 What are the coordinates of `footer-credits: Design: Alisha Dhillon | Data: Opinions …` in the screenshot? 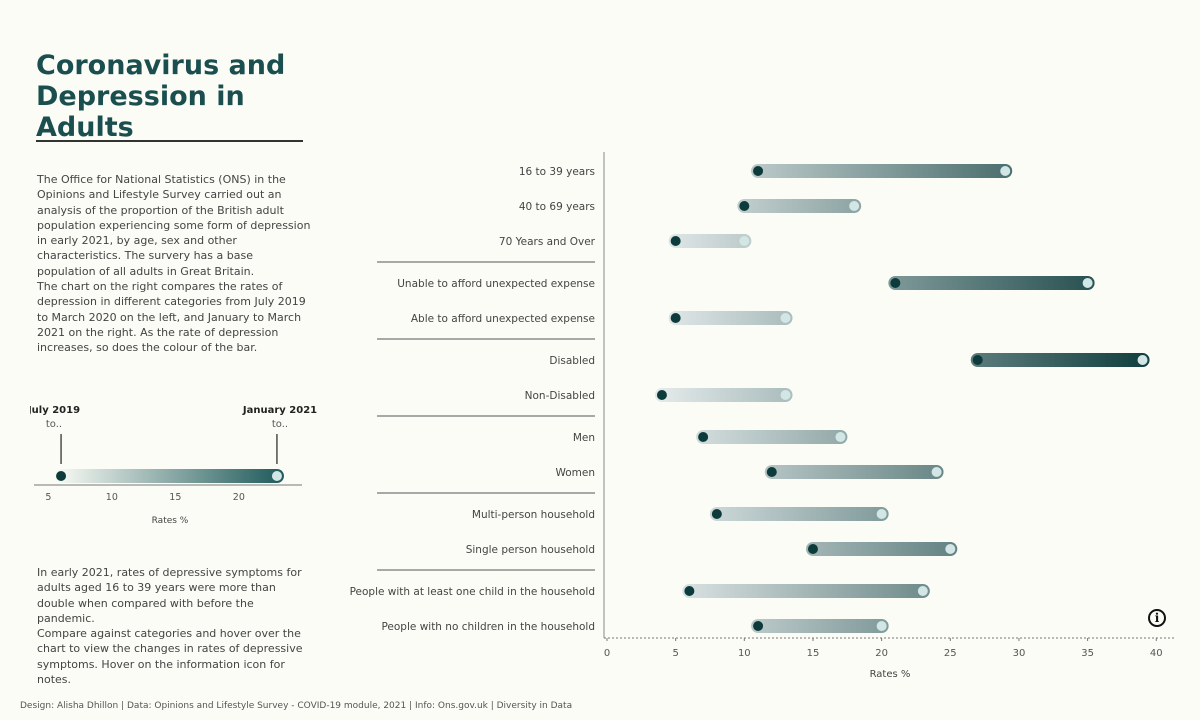 It's located at (296, 706).